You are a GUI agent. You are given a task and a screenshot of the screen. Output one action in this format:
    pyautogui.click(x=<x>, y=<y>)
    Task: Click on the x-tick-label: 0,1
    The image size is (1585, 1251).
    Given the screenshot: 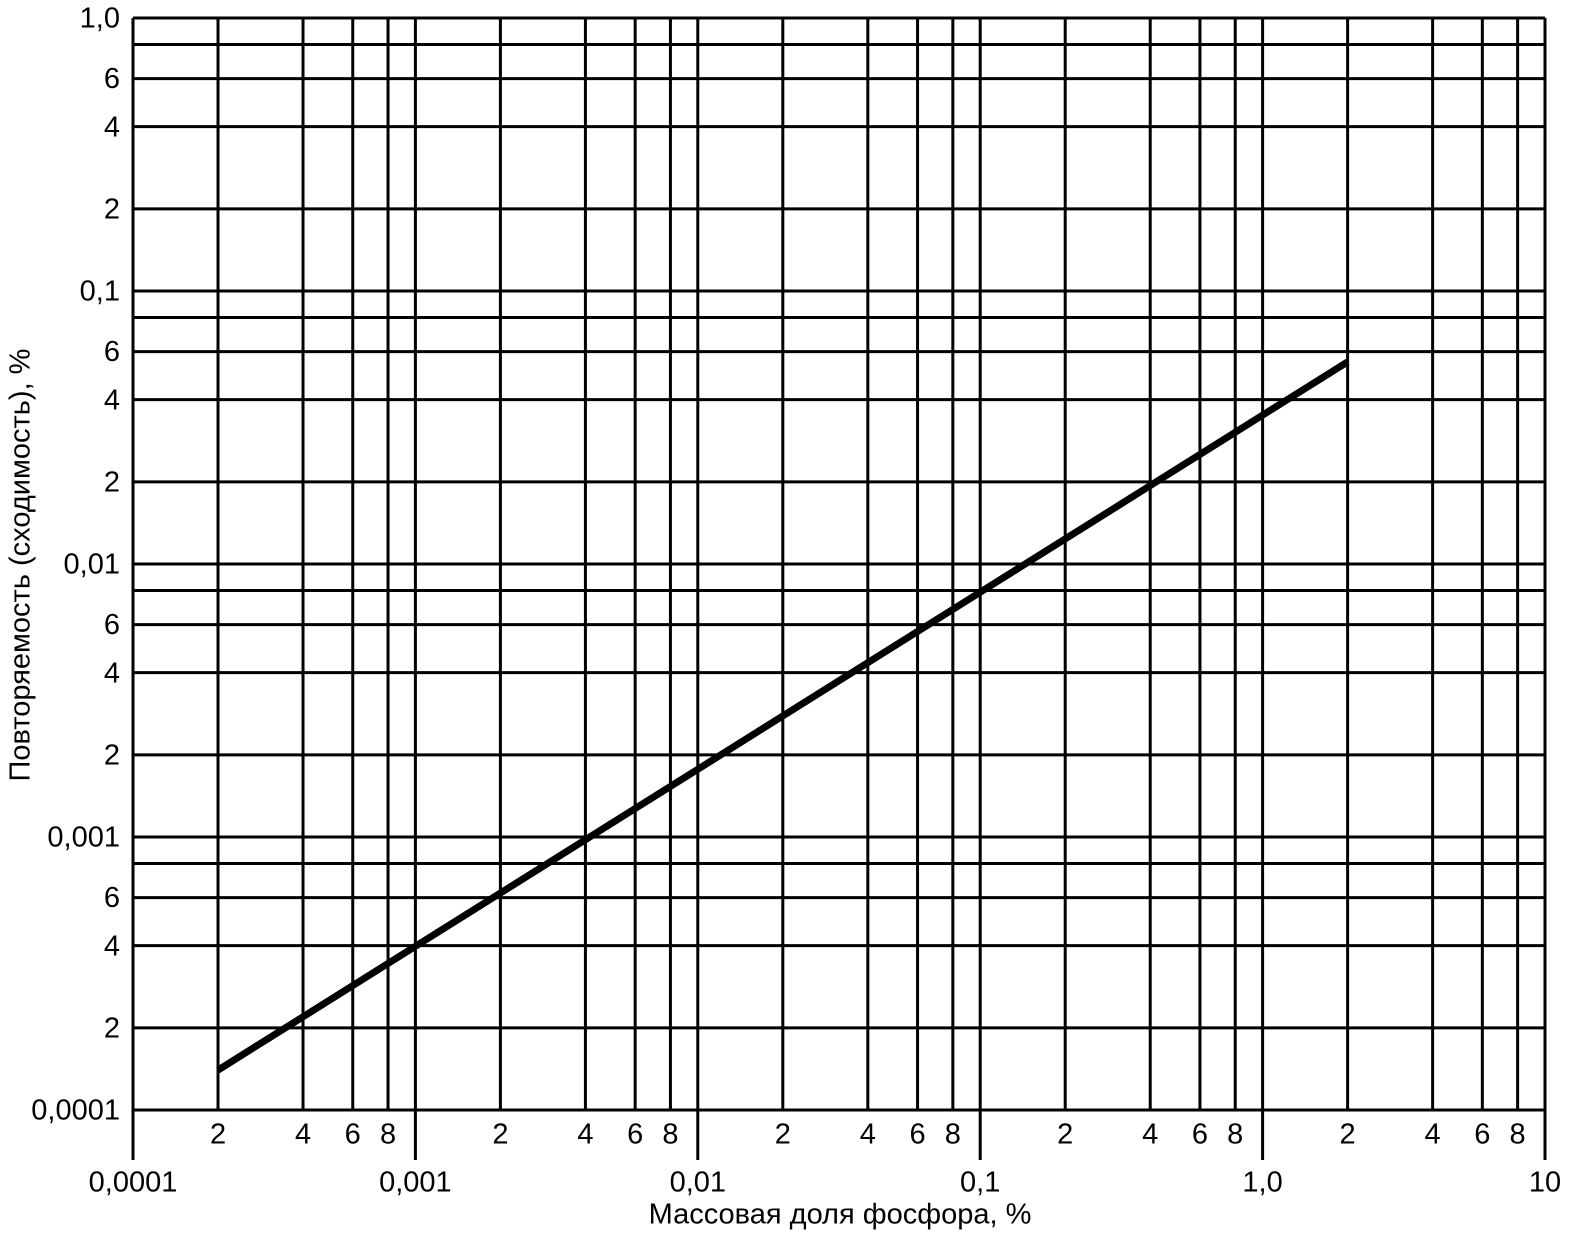 What is the action you would take?
    pyautogui.click(x=980, y=1183)
    